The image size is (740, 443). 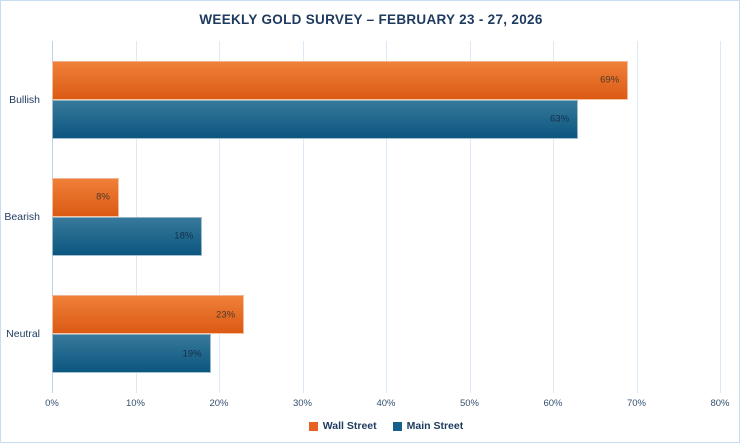 What do you see at coordinates (315, 119) in the screenshot?
I see `bar-main-street-bullish: 63%` at bounding box center [315, 119].